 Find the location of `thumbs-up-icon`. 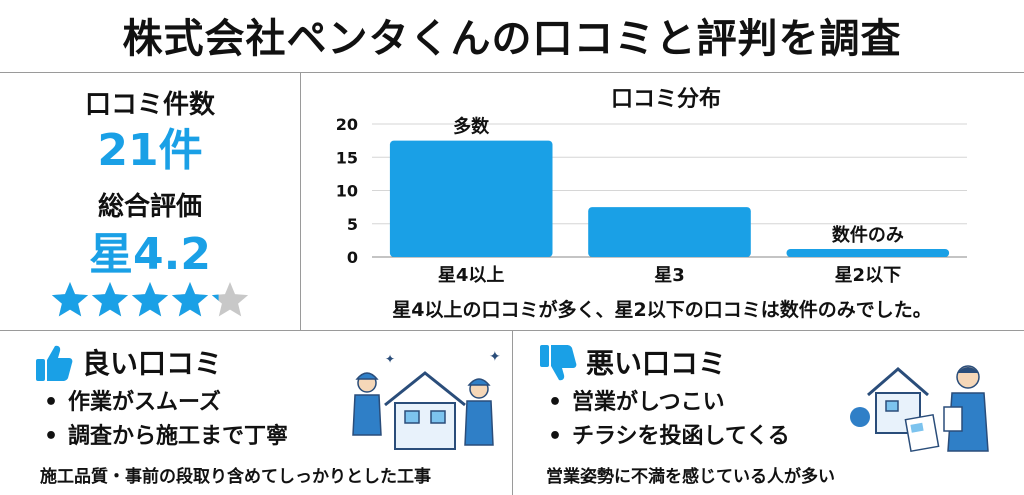

thumbs-up-icon is located at coordinates (54, 363).